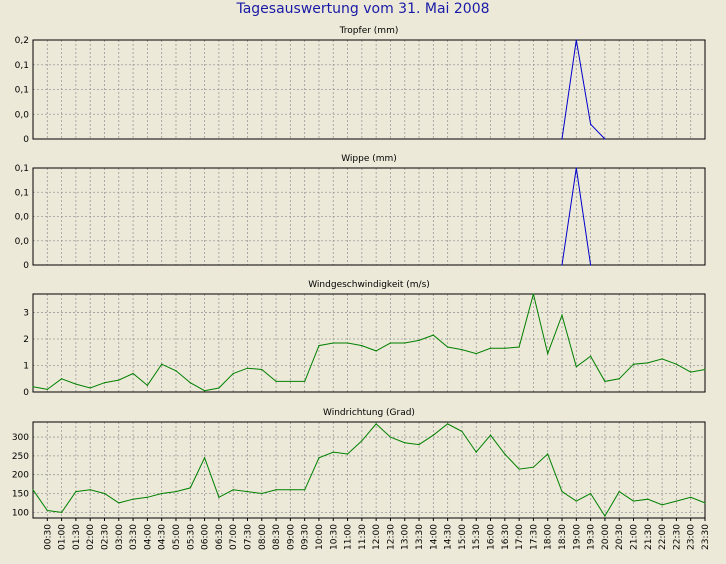 The image size is (726, 564). What do you see at coordinates (620, 537) in the screenshot?
I see `x-tick-label: 20:30` at bounding box center [620, 537].